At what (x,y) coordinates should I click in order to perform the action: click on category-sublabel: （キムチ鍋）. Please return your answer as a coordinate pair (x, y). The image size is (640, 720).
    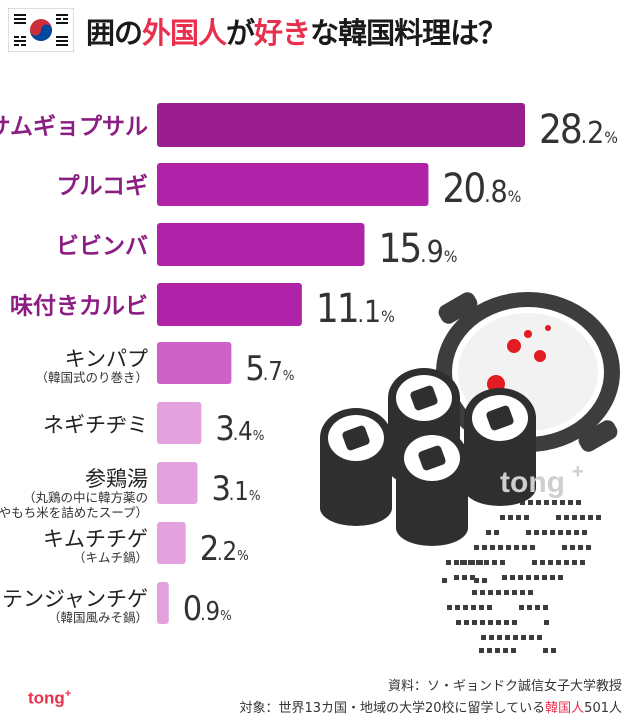
    Looking at the image, I should click on (110, 557).